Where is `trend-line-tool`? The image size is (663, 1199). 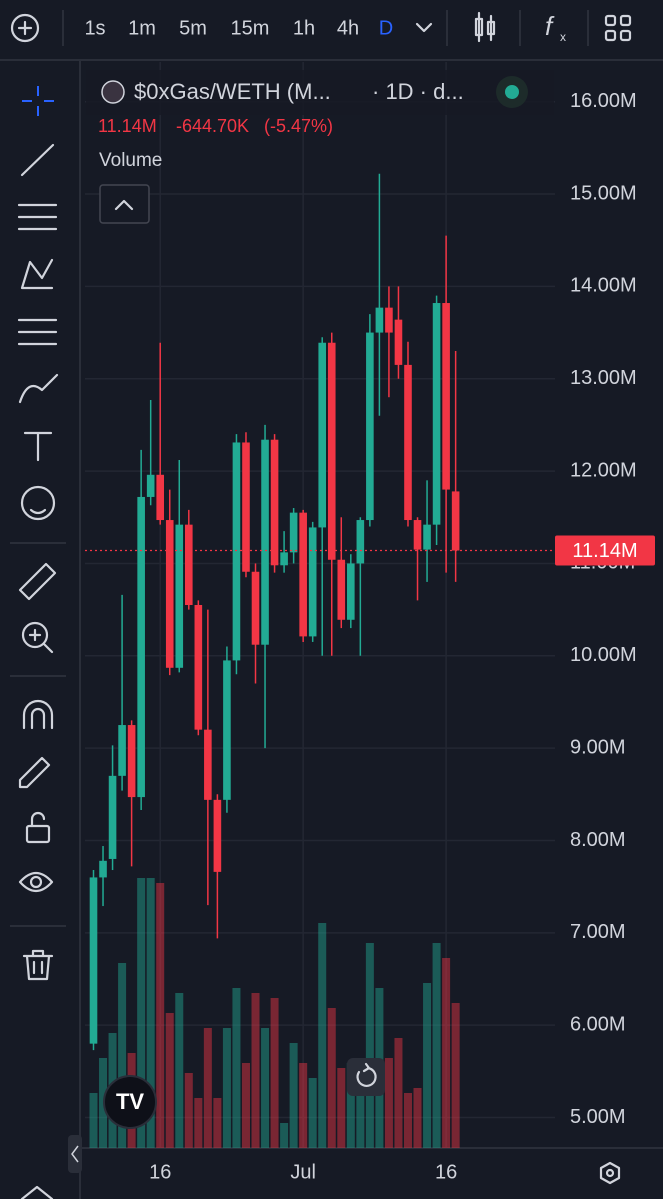
trend-line-tool is located at coordinates (37, 160).